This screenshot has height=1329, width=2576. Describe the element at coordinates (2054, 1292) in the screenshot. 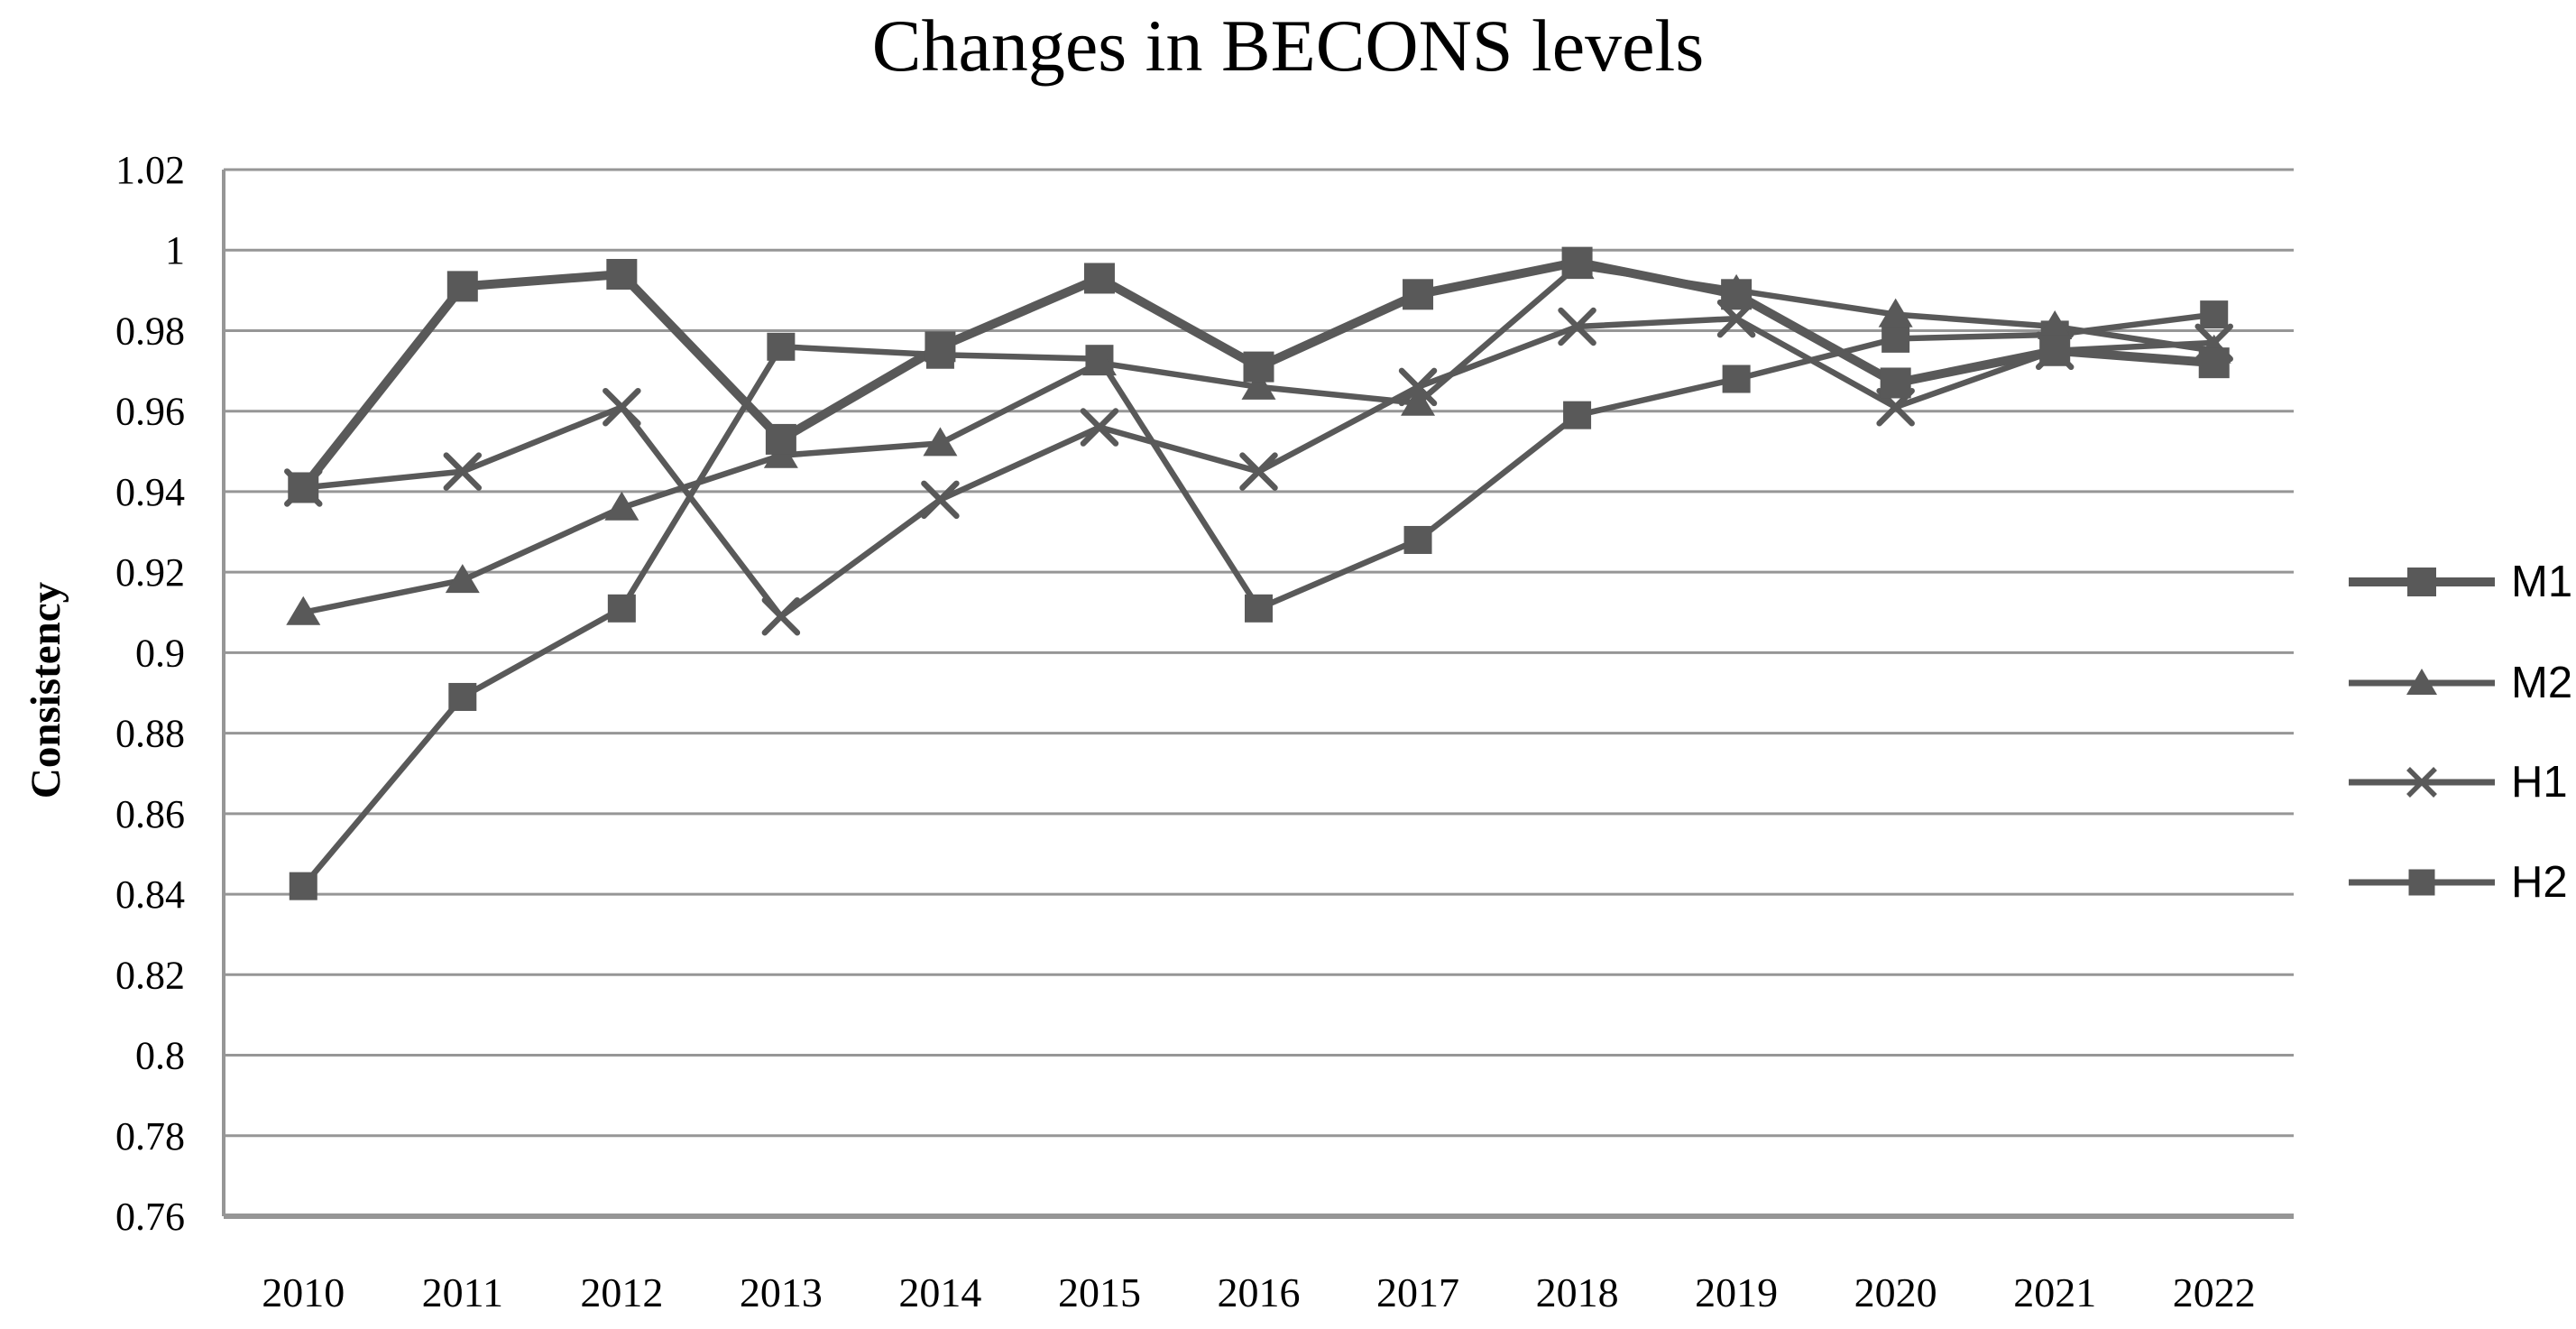

I see `x-tick-label: 2021` at that location.